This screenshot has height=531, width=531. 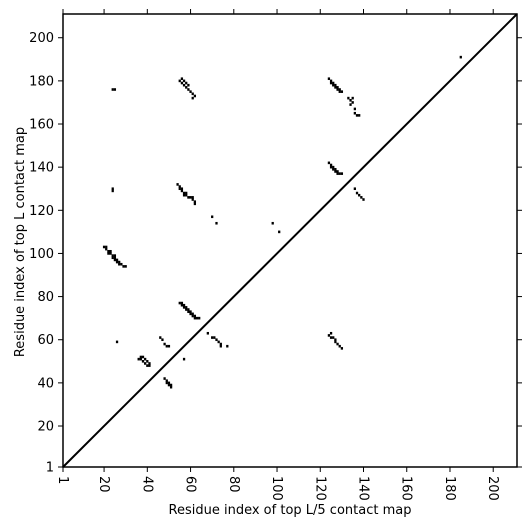 What do you see at coordinates (449, 488) in the screenshot?
I see `x-tick-label: 180` at bounding box center [449, 488].